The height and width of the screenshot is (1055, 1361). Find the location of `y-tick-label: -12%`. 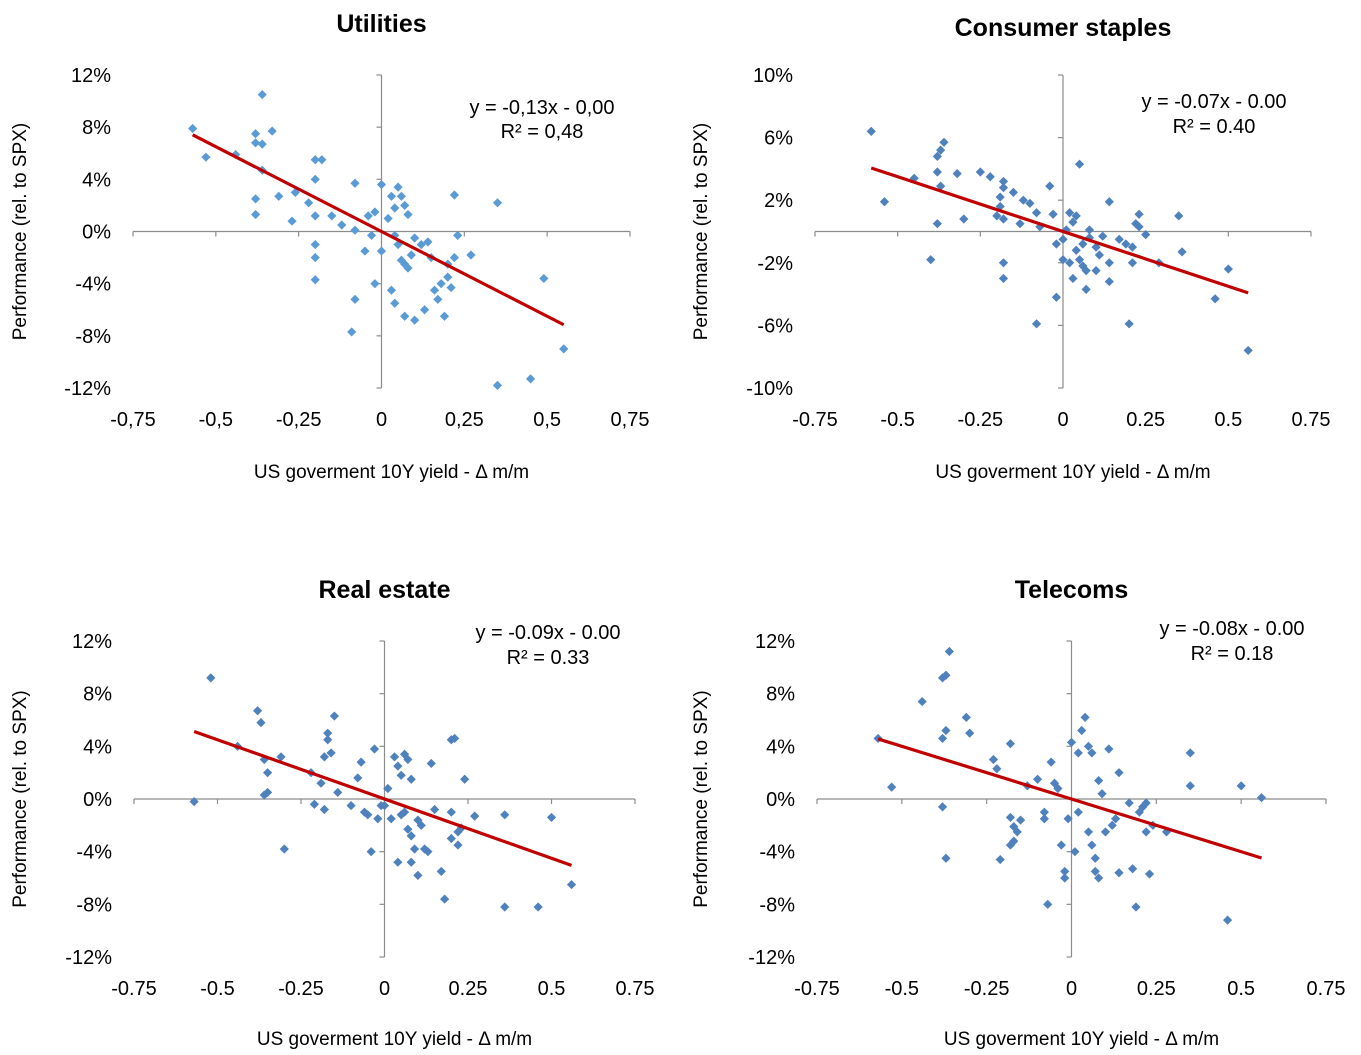

y-tick-label: -12% is located at coordinates (87, 389).